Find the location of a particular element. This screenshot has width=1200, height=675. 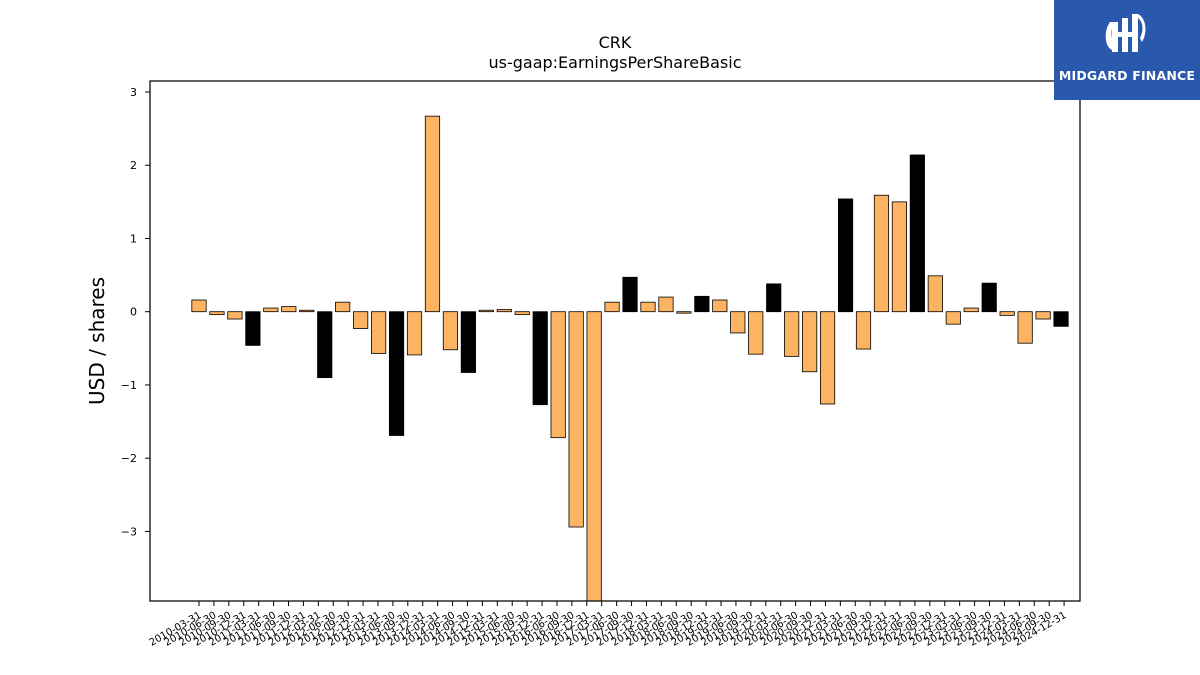

y-tick-label: −2 is located at coordinates (129, 458).